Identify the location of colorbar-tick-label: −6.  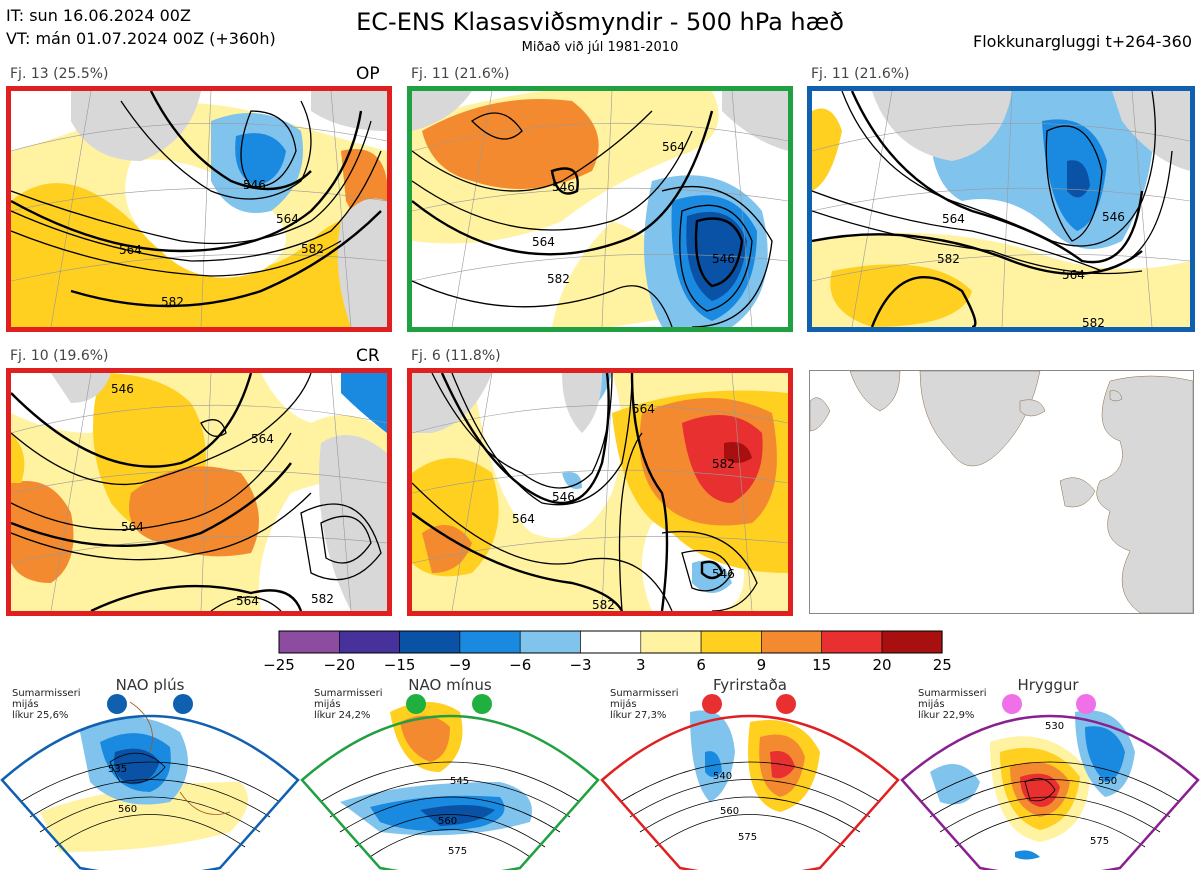
(520, 665).